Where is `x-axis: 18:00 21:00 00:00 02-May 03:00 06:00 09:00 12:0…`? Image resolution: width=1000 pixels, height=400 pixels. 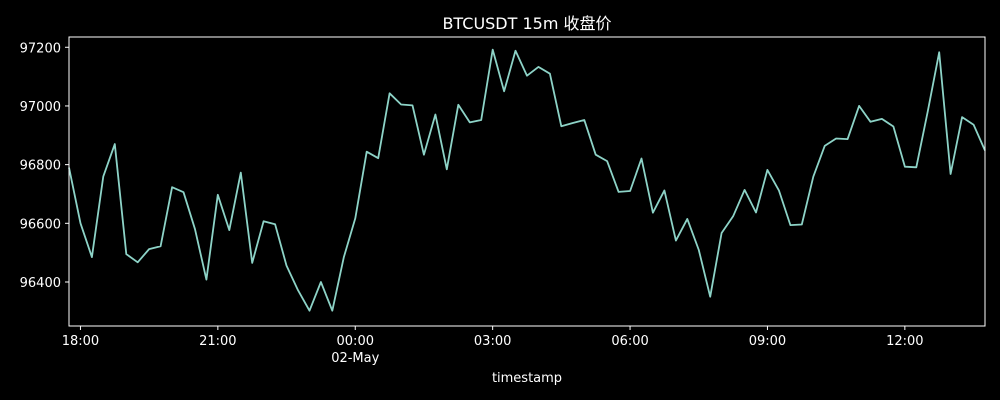 x-axis: 18:00 21:00 00:00 02-May 03:00 06:00 09:00 12:0… is located at coordinates (493, 346).